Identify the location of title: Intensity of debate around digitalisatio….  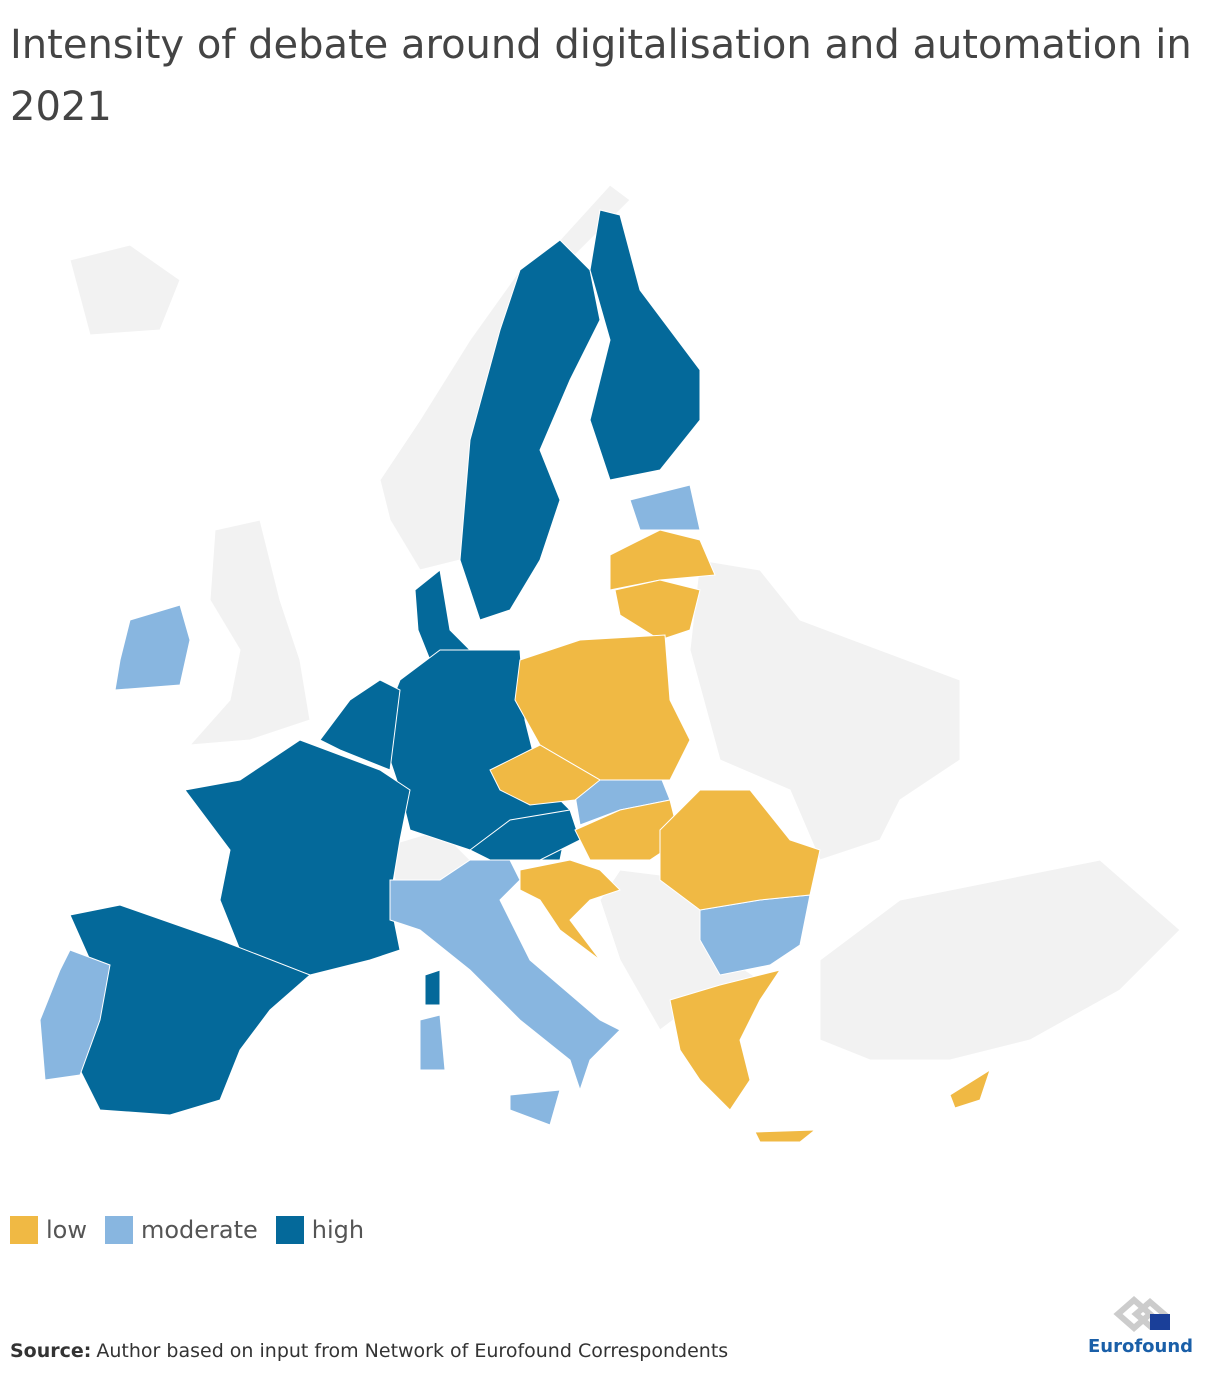
(601, 76).